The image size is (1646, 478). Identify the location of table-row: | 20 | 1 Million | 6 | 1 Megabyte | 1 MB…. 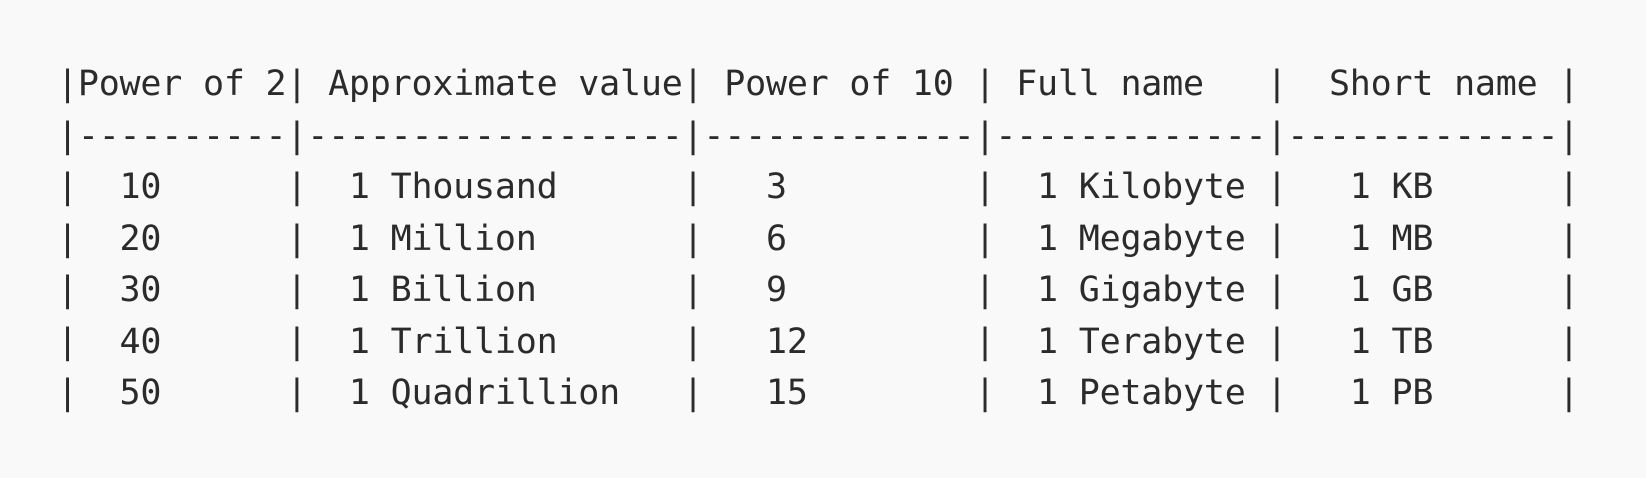
(818, 238).